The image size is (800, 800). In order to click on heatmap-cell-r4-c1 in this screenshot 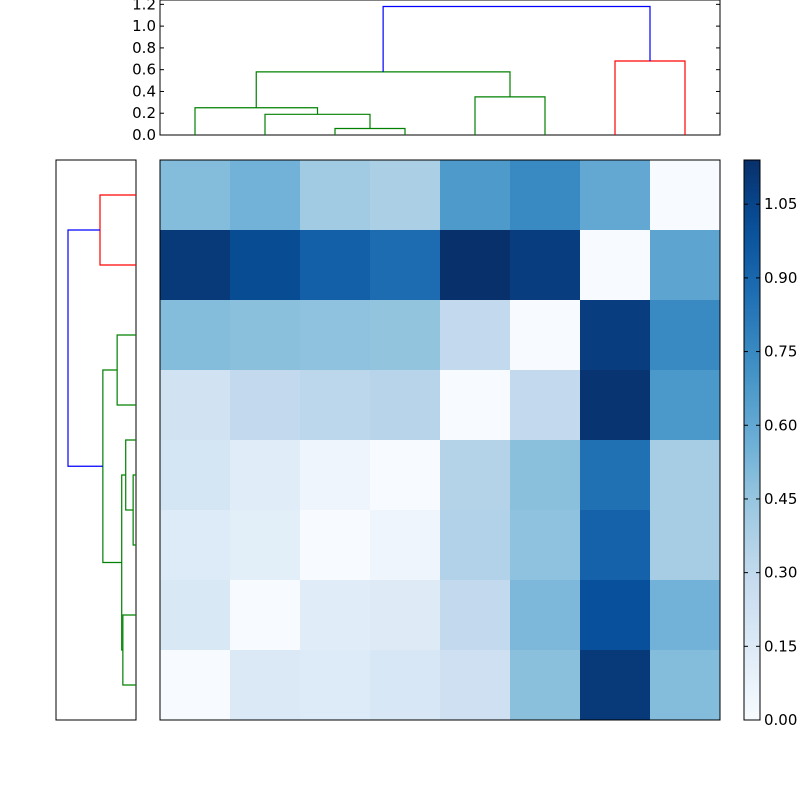, I will do `click(195, 405)`.